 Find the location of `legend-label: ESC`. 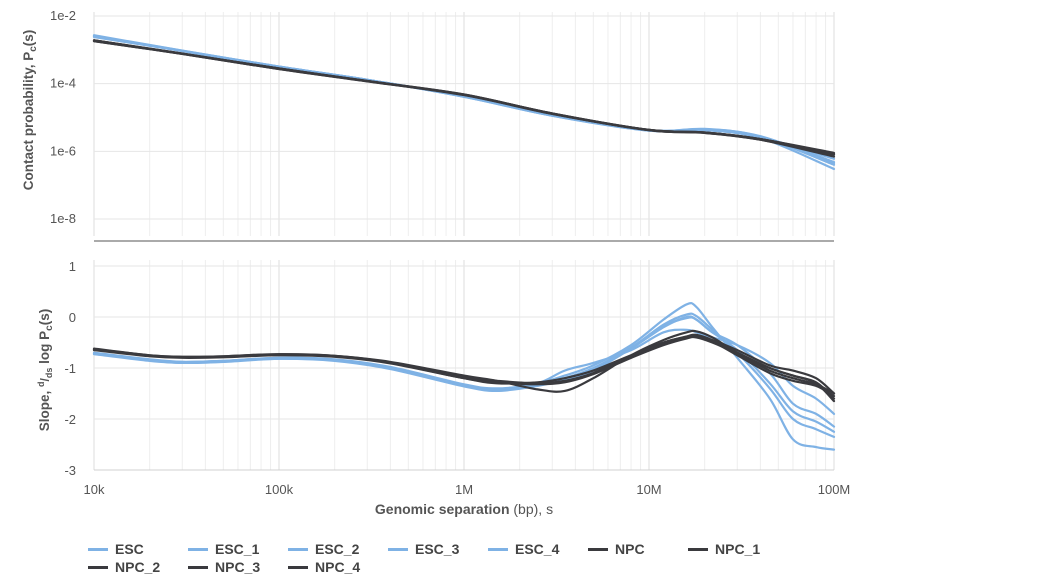

legend-label: ESC is located at coordinates (129, 549).